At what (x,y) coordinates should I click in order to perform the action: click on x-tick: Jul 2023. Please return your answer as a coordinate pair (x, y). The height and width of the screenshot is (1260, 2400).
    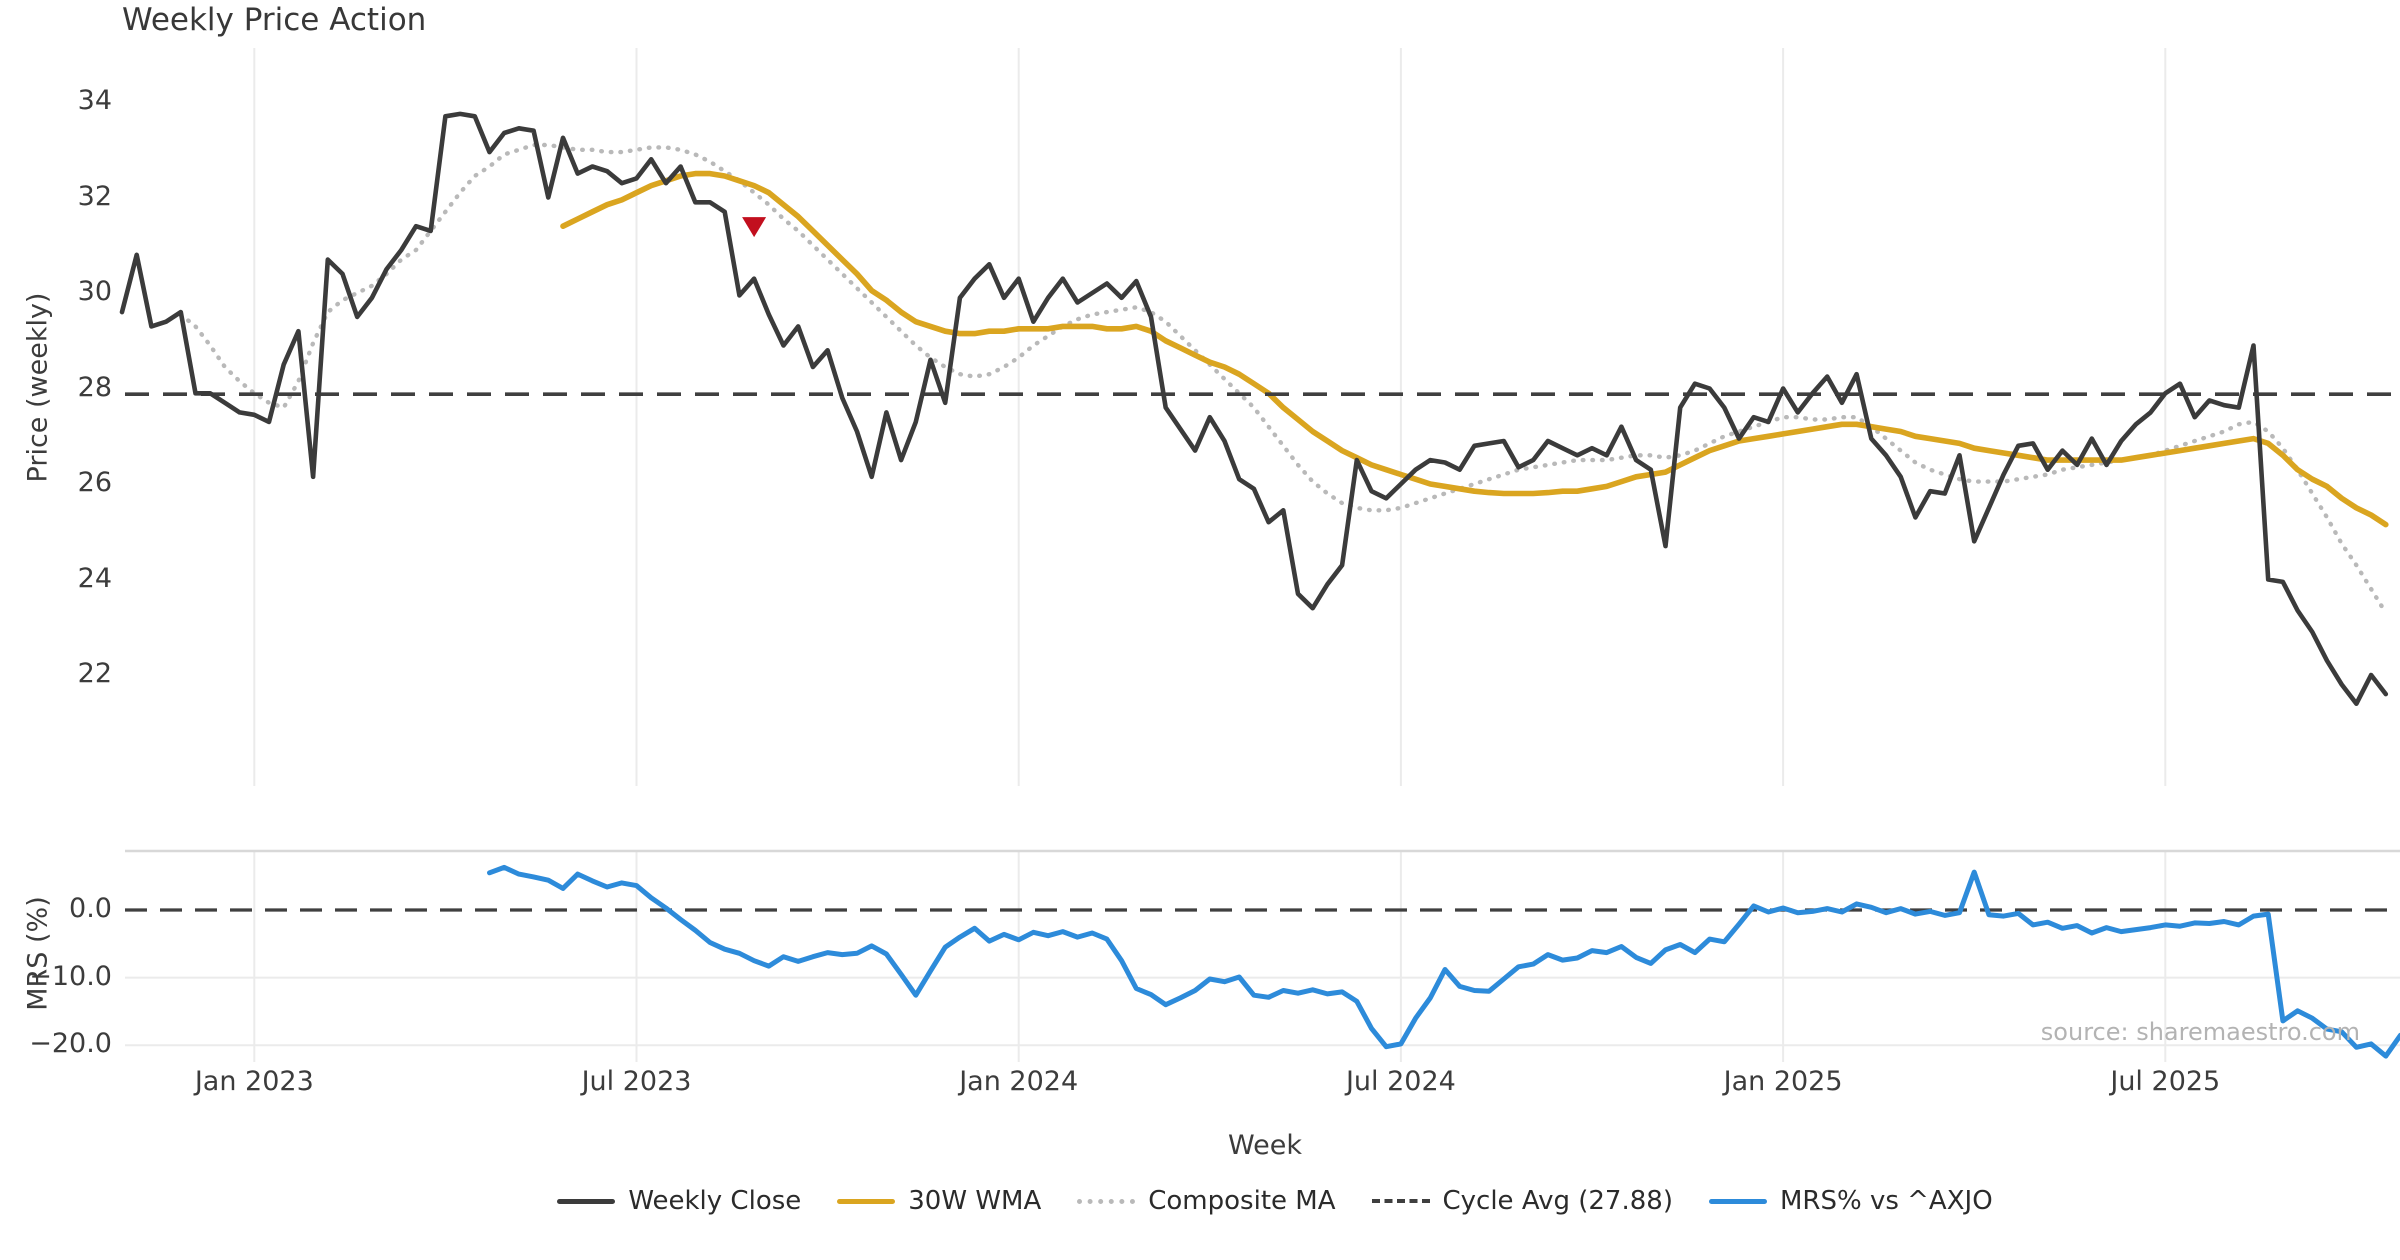
    Looking at the image, I should click on (636, 1081).